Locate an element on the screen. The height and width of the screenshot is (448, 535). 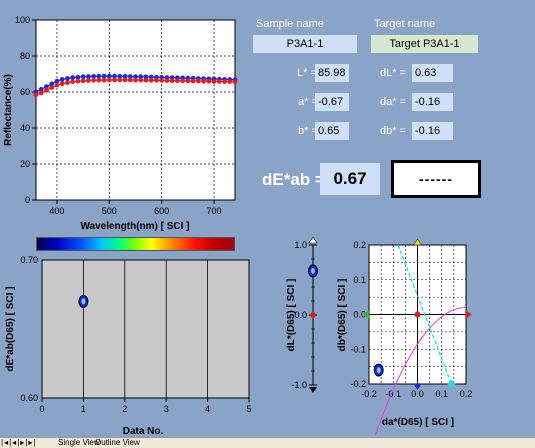
dE-x-tick-label: 2 is located at coordinates (124, 409).